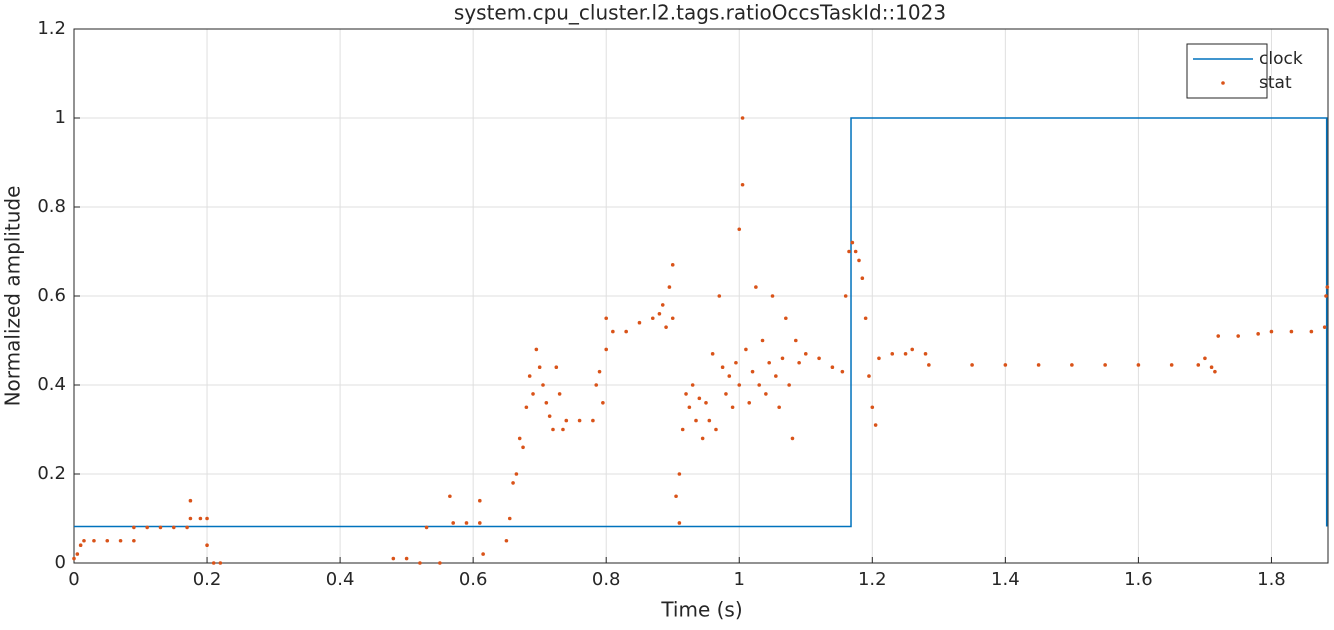 Image resolution: width=1334 pixels, height=630 pixels. What do you see at coordinates (73, 579) in the screenshot?
I see `x-tick-label: 0` at bounding box center [73, 579].